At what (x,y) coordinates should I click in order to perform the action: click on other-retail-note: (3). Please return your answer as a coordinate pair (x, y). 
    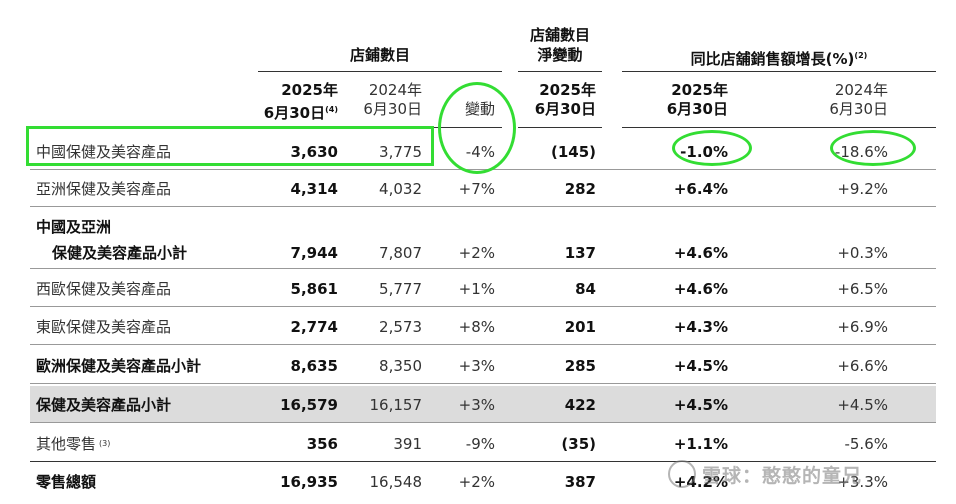
    Looking at the image, I should click on (105, 443).